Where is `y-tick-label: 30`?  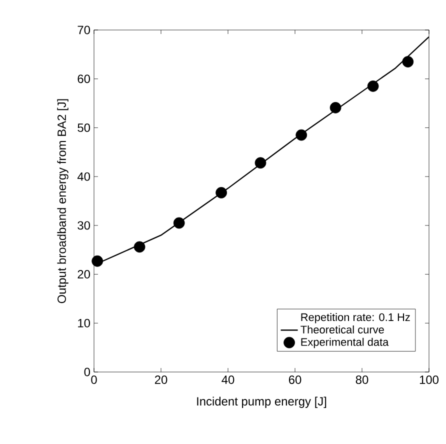
y-tick-label: 30 is located at coordinates (84, 225).